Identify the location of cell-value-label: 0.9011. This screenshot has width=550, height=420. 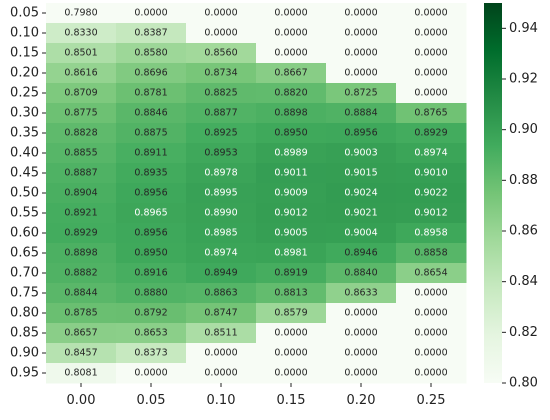
(290, 173).